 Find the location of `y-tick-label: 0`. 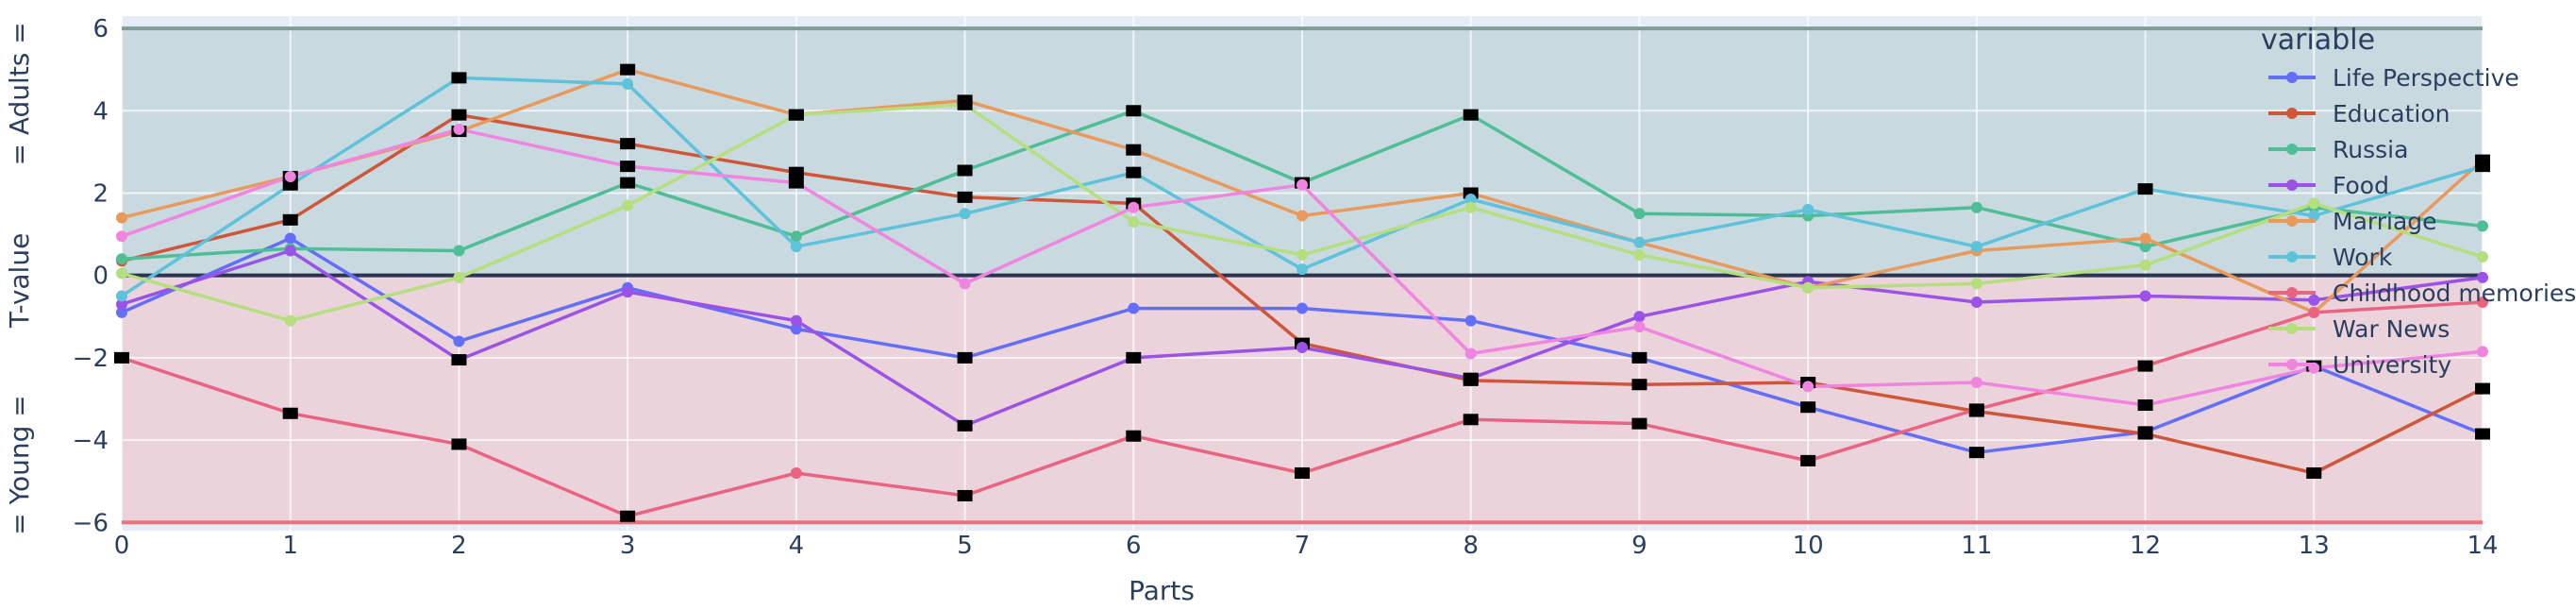

y-tick-label: 0 is located at coordinates (100, 277).